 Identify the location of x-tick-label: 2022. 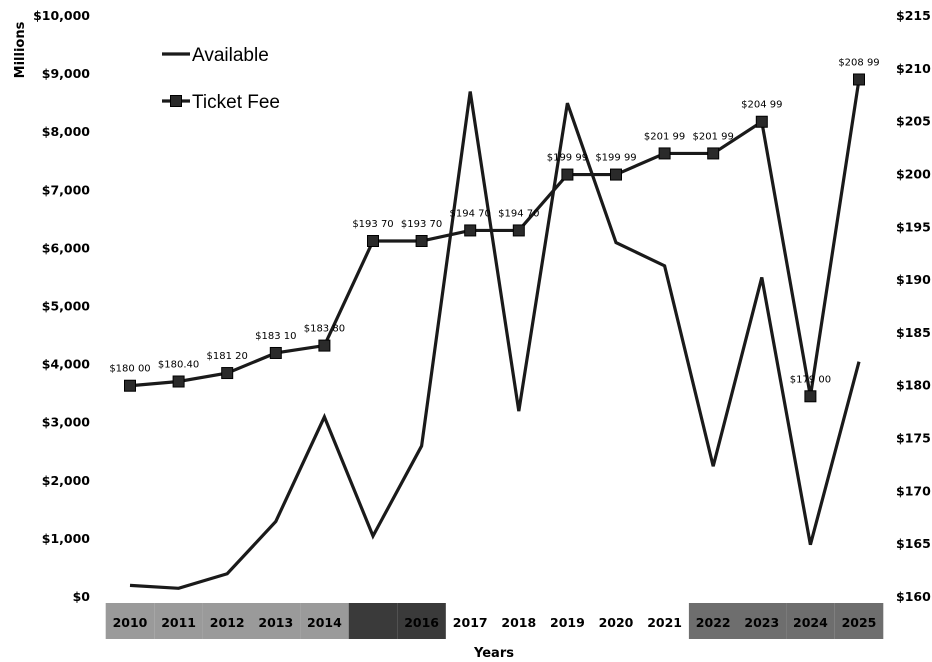
(713, 622).